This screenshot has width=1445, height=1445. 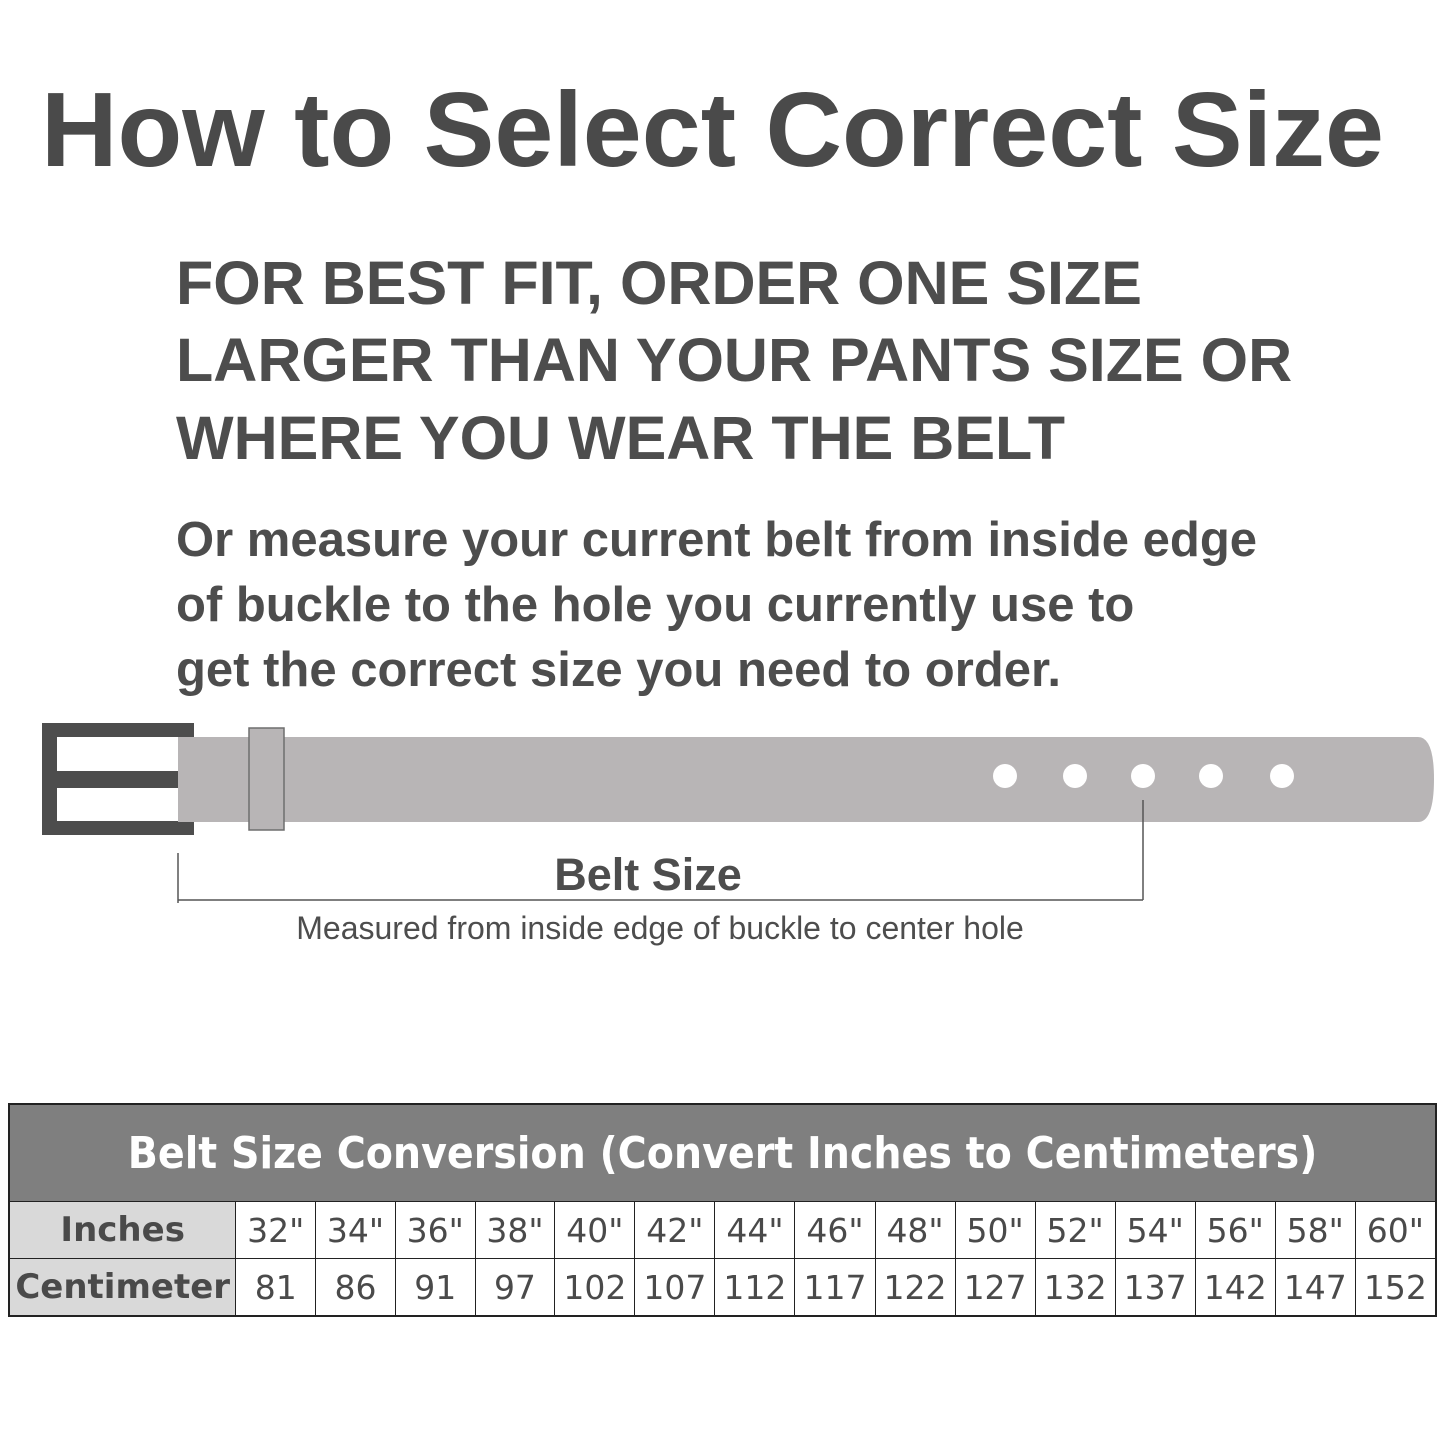 I want to click on belt-holes, so click(x=1143, y=776).